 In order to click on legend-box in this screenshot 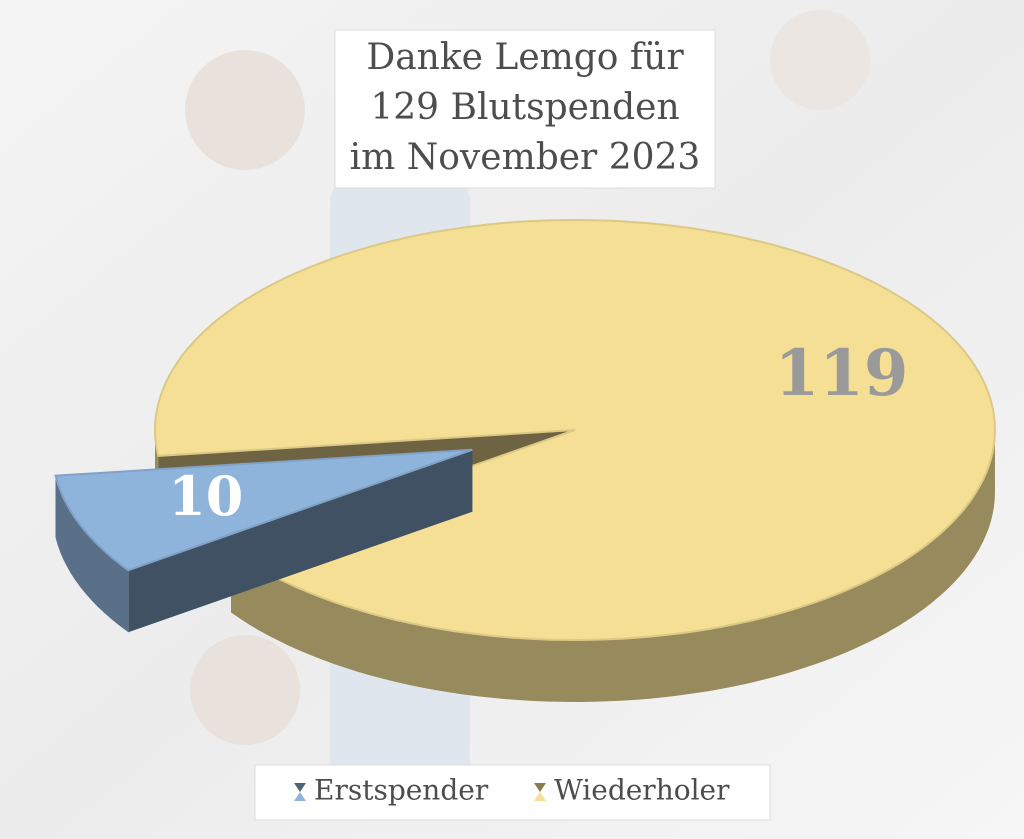, I will do `click(512, 792)`.